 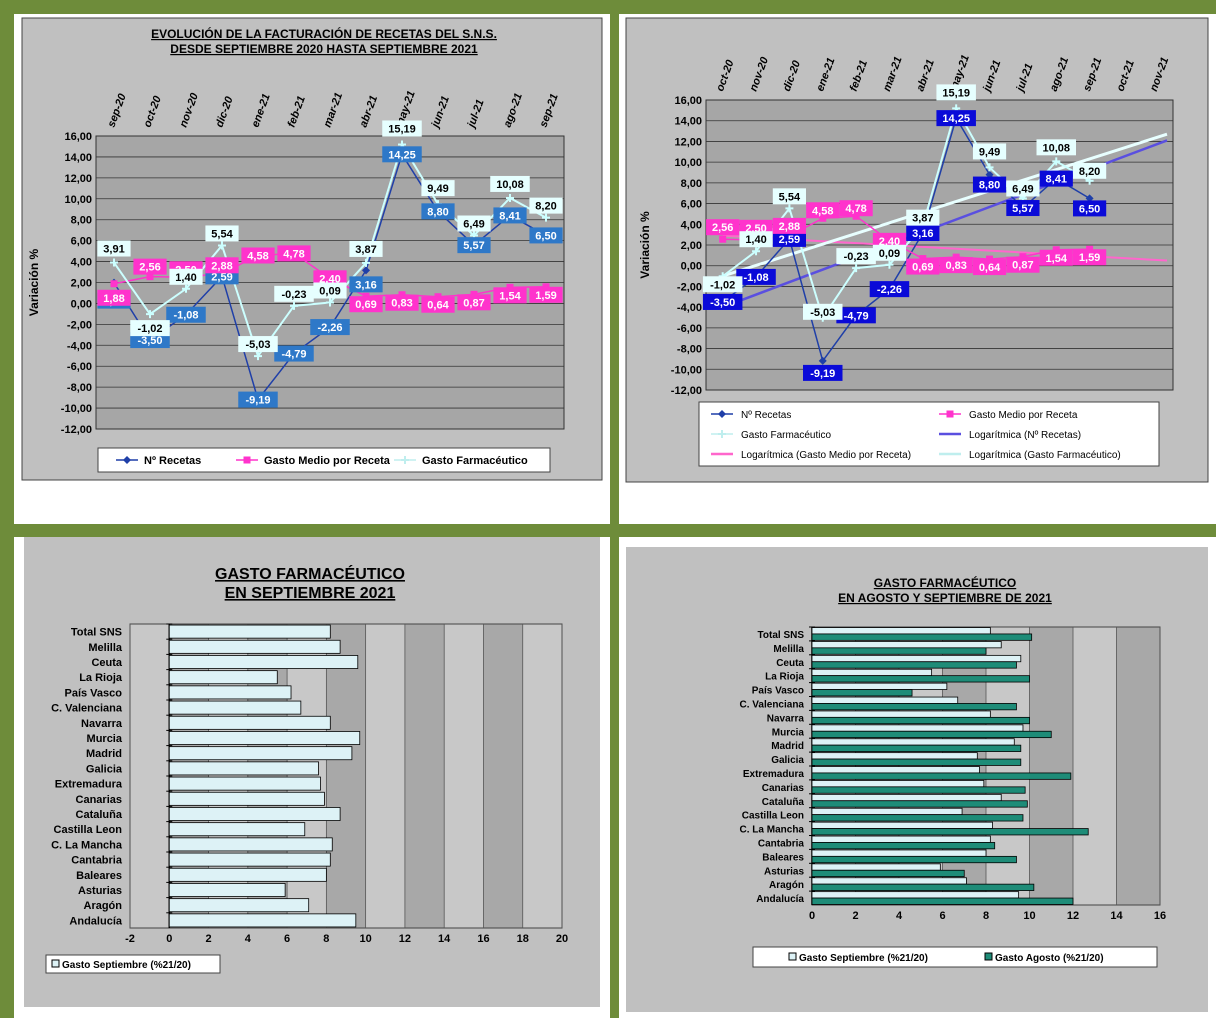 I want to click on data-label: 1,54, so click(x=1057, y=259).